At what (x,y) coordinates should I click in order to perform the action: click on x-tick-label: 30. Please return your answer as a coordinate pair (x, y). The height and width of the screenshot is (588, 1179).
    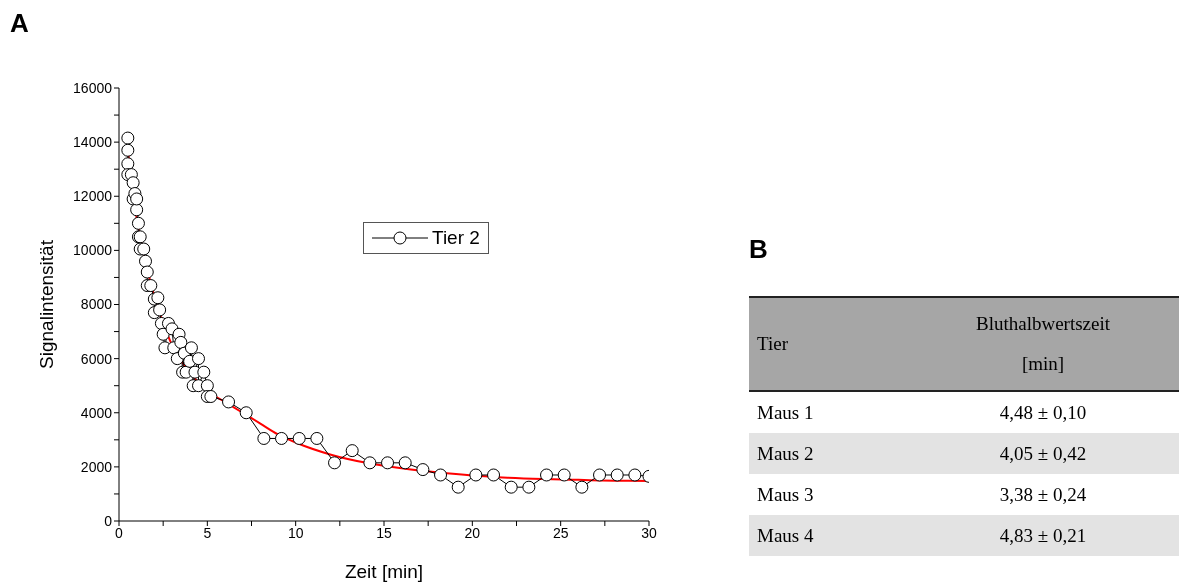
    Looking at the image, I should click on (649, 532).